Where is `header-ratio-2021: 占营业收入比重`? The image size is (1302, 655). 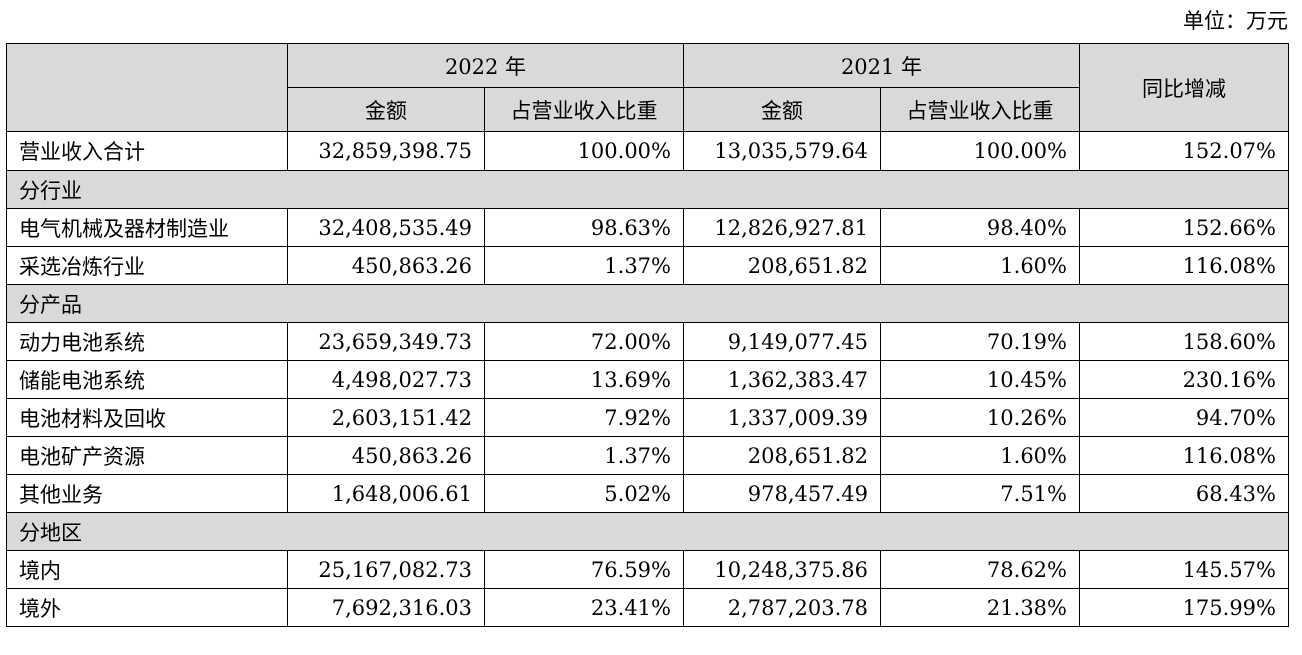
header-ratio-2021: 占营业收入比重 is located at coordinates (980, 109).